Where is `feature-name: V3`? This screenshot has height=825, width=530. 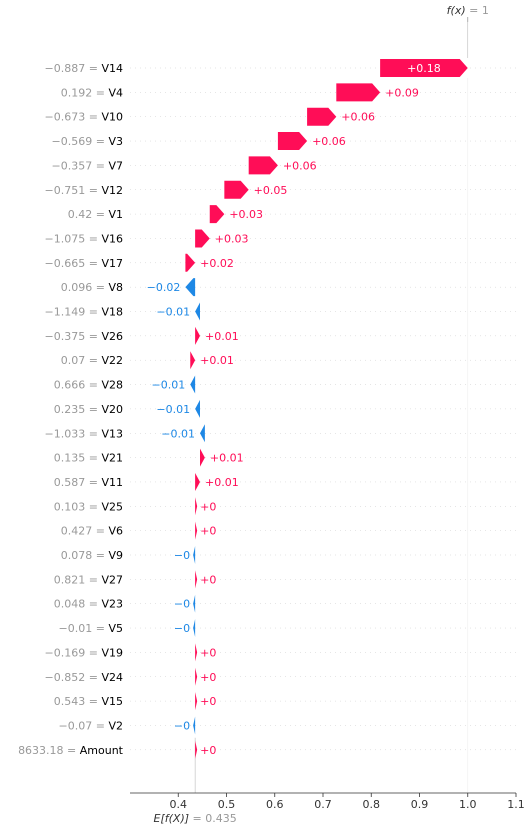 feature-name: V3 is located at coordinates (115, 141).